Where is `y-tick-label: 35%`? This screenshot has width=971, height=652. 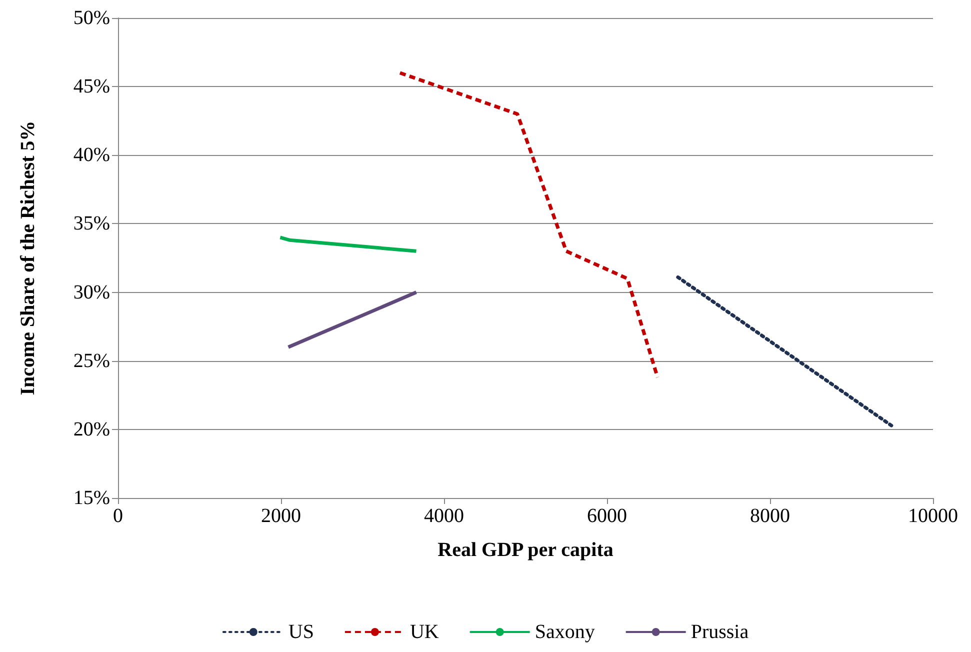
y-tick-label: 35% is located at coordinates (91, 223).